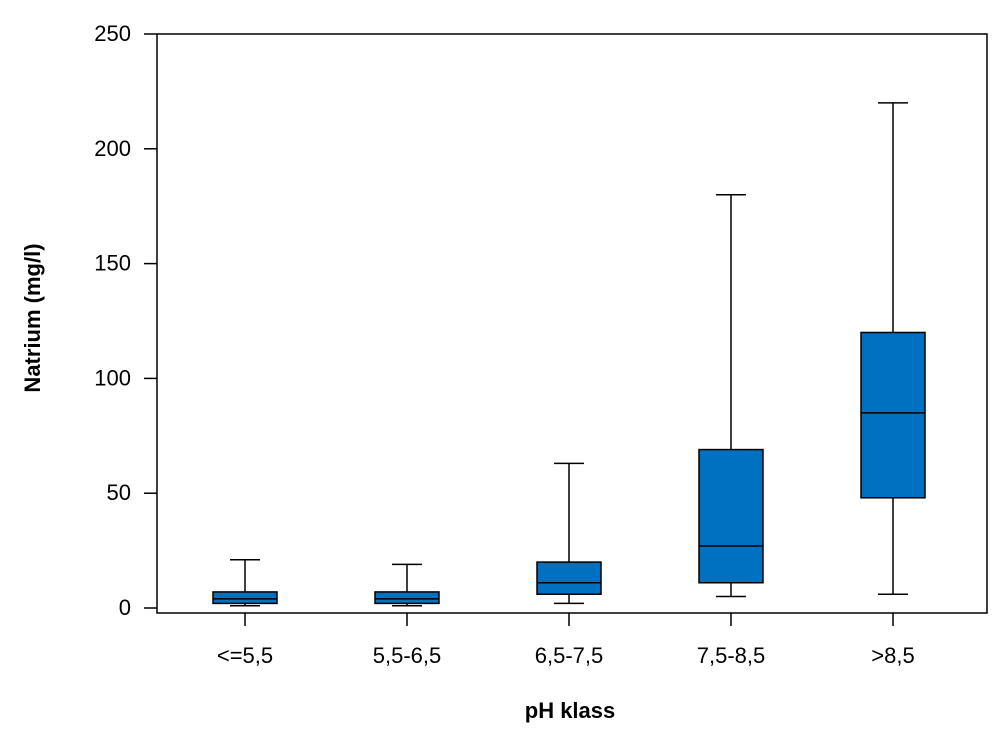  What do you see at coordinates (125, 320) in the screenshot?
I see `y-axis: 0 50 100 150 200 250` at bounding box center [125, 320].